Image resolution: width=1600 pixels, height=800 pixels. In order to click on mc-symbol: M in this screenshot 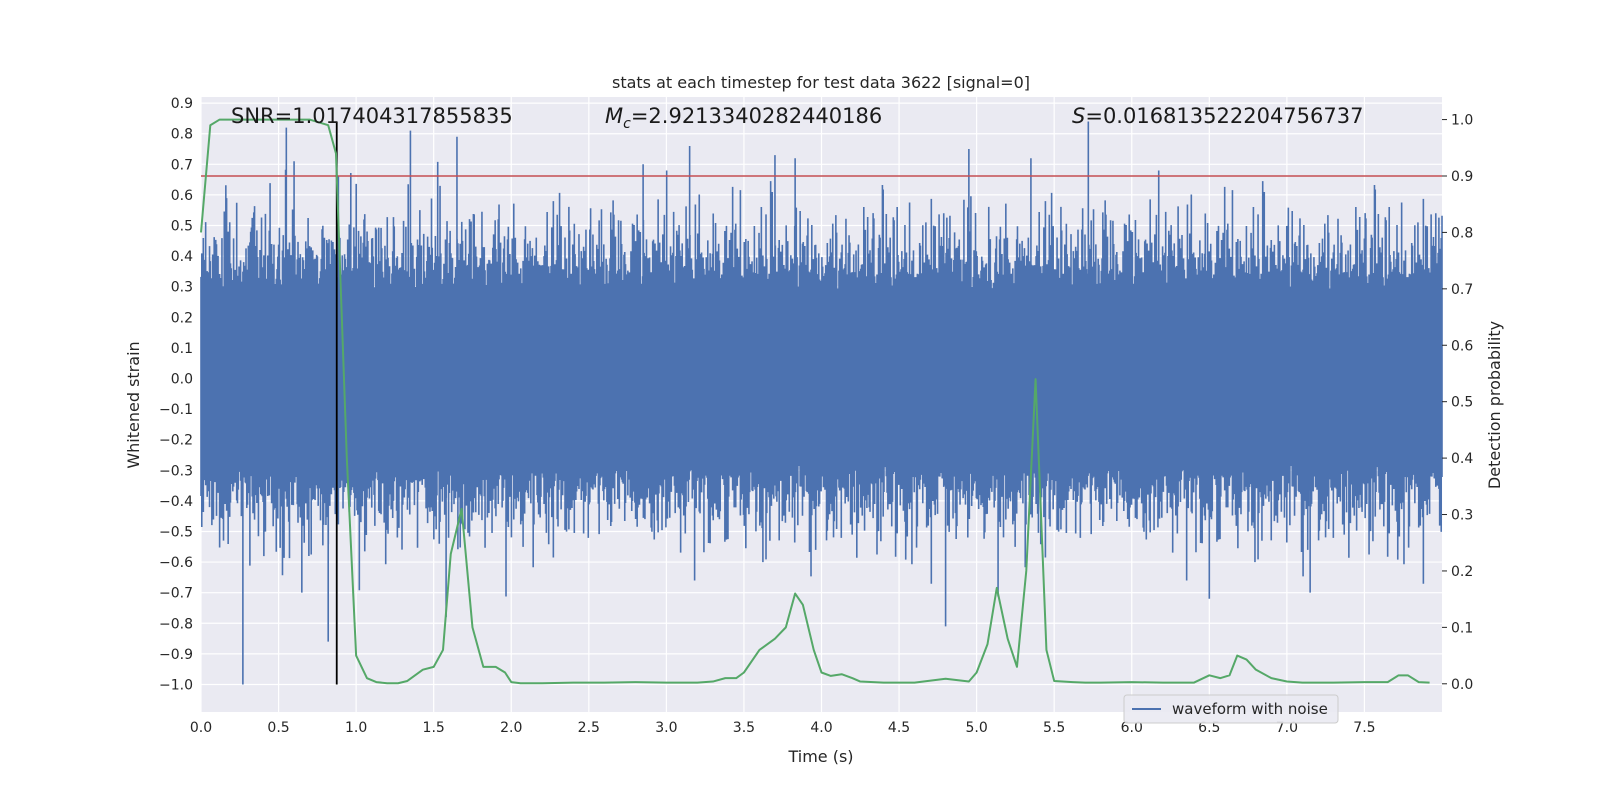, I will do `click(614, 116)`.